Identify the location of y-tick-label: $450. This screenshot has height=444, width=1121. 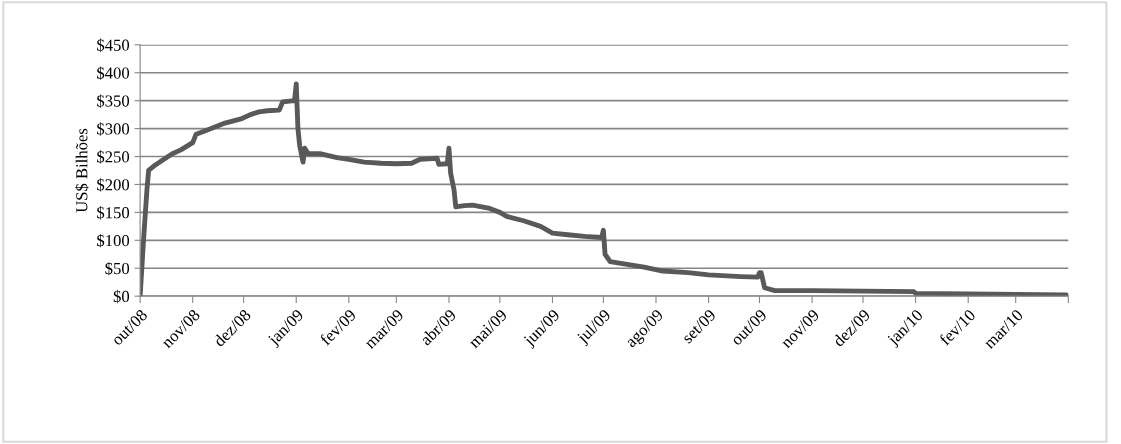
(113, 45).